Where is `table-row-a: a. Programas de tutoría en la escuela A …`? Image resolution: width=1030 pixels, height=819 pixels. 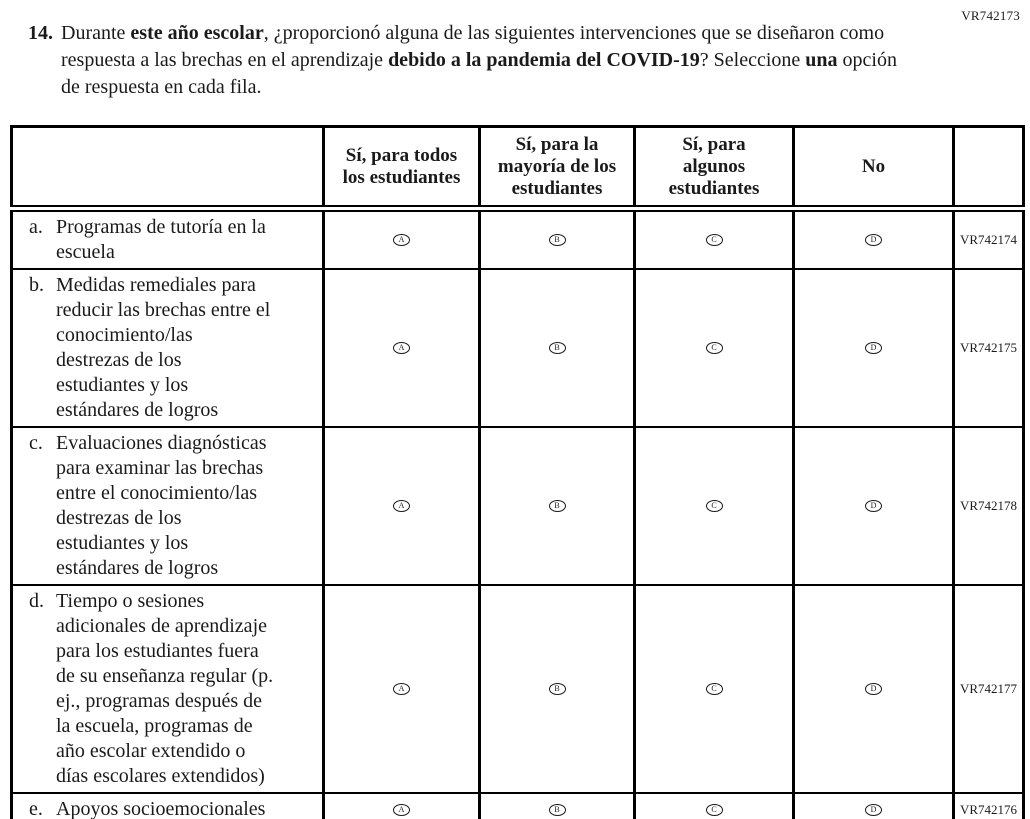 table-row-a: a. Programas de tutoría en la escuela A … is located at coordinates (517, 238).